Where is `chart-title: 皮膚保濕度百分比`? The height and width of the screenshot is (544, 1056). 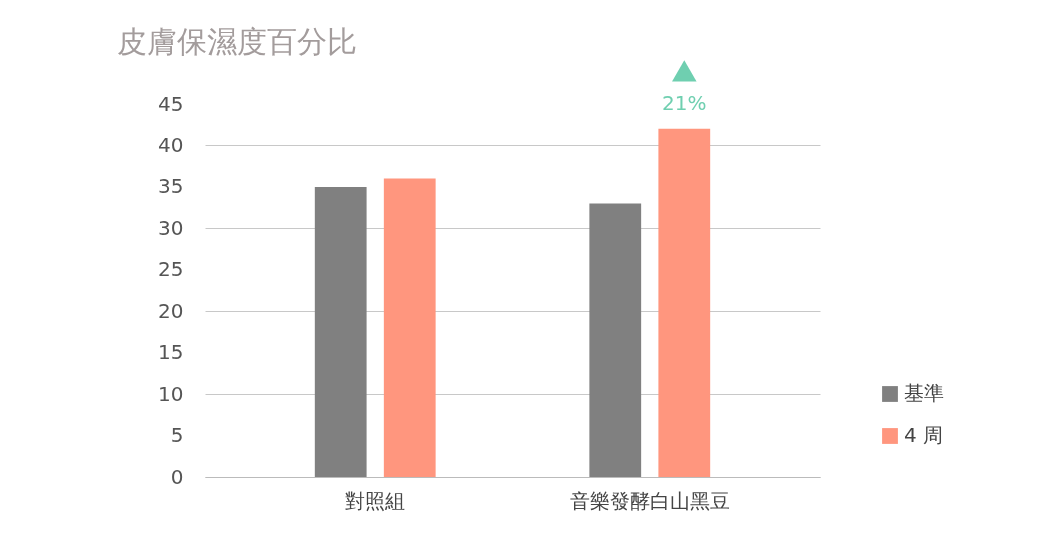 chart-title: 皮膚保濕度百分比 is located at coordinates (237, 42).